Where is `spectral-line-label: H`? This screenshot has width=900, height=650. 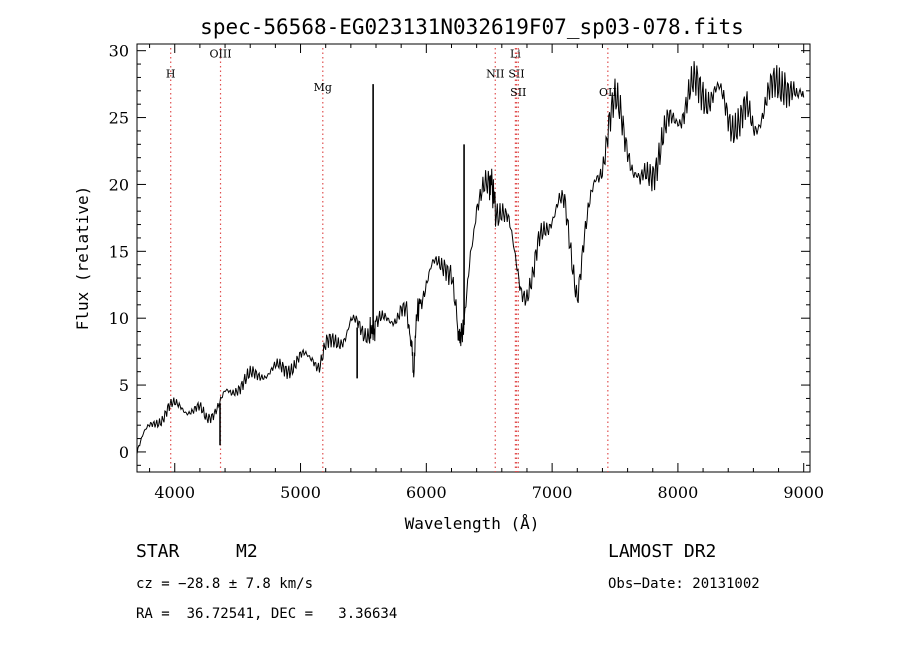 spectral-line-label: H is located at coordinates (171, 73).